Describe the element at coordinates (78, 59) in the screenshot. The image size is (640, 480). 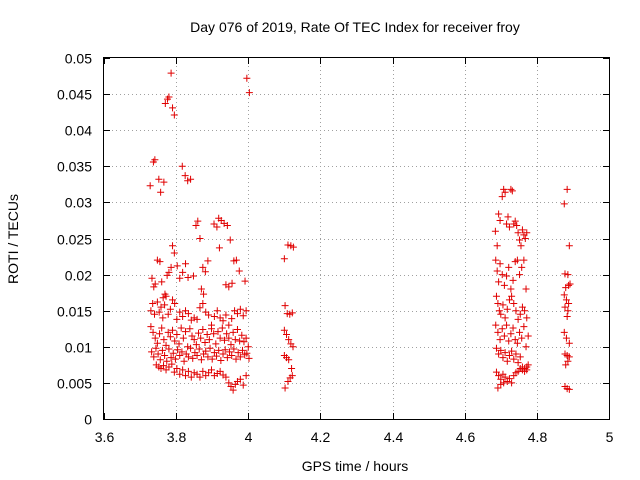
I see `y-tick-label: 0.05` at that location.